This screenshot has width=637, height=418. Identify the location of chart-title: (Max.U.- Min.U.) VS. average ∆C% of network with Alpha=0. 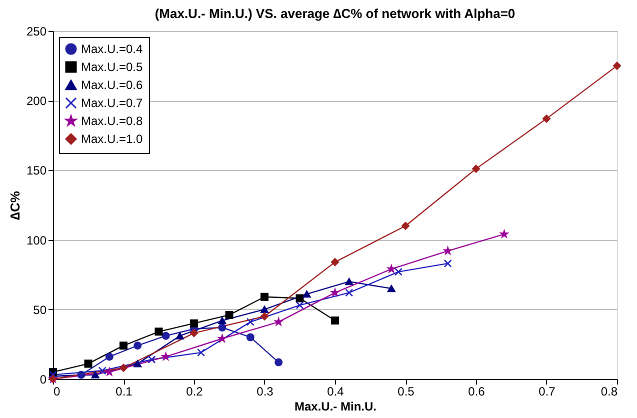
(335, 13).